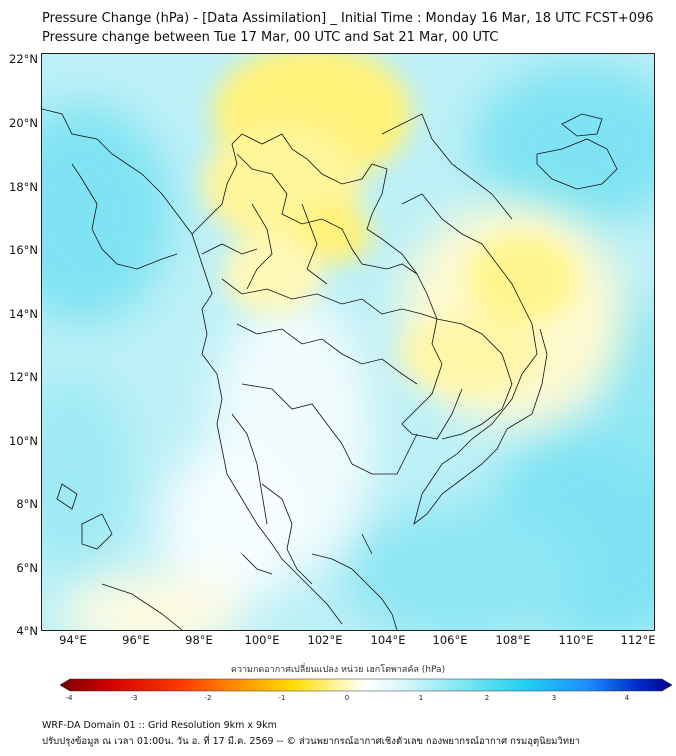 This screenshot has width=676, height=756. What do you see at coordinates (347, 698) in the screenshot?
I see `colorbar-tick: 0` at bounding box center [347, 698].